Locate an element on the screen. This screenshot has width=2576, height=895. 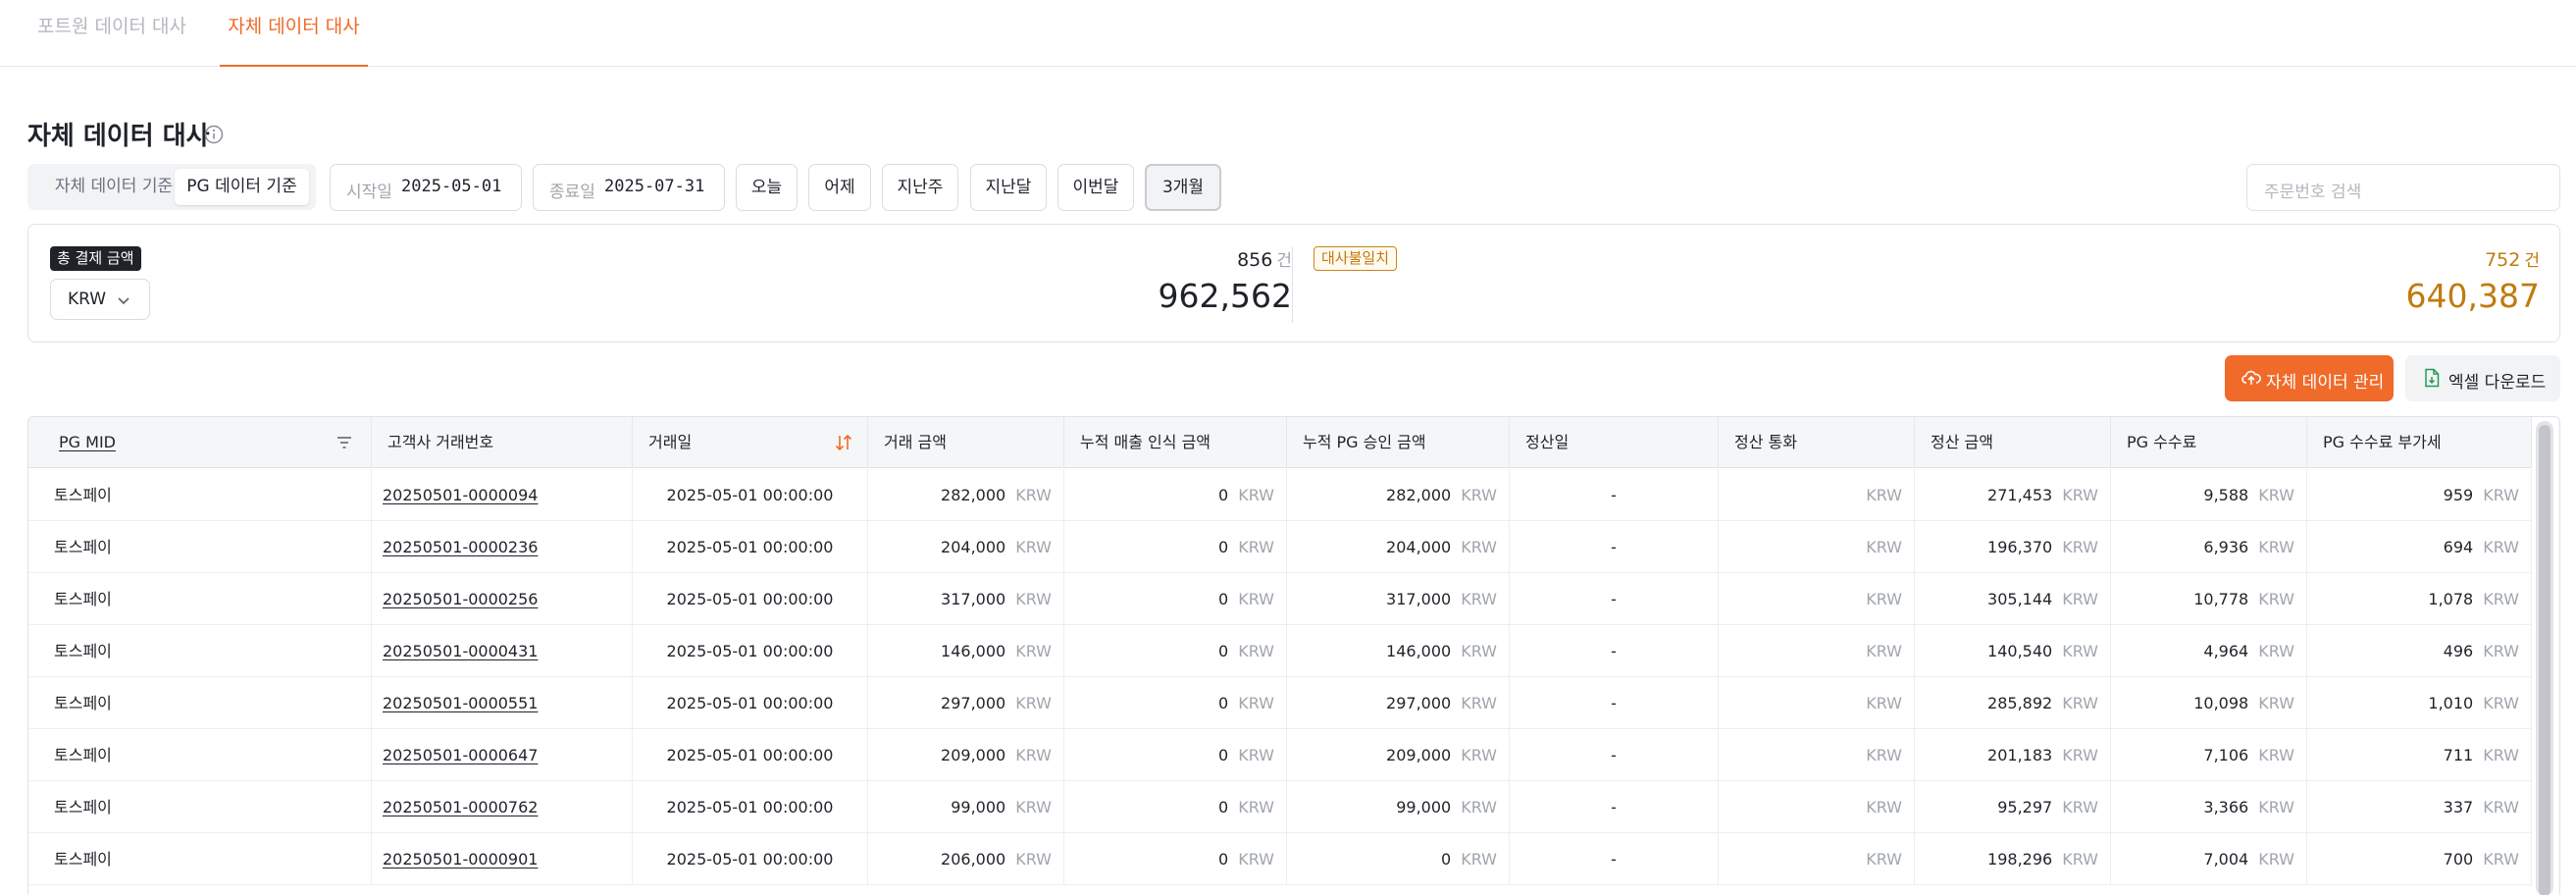
cell-order: 20250501-0000901 is located at coordinates (502, 859).